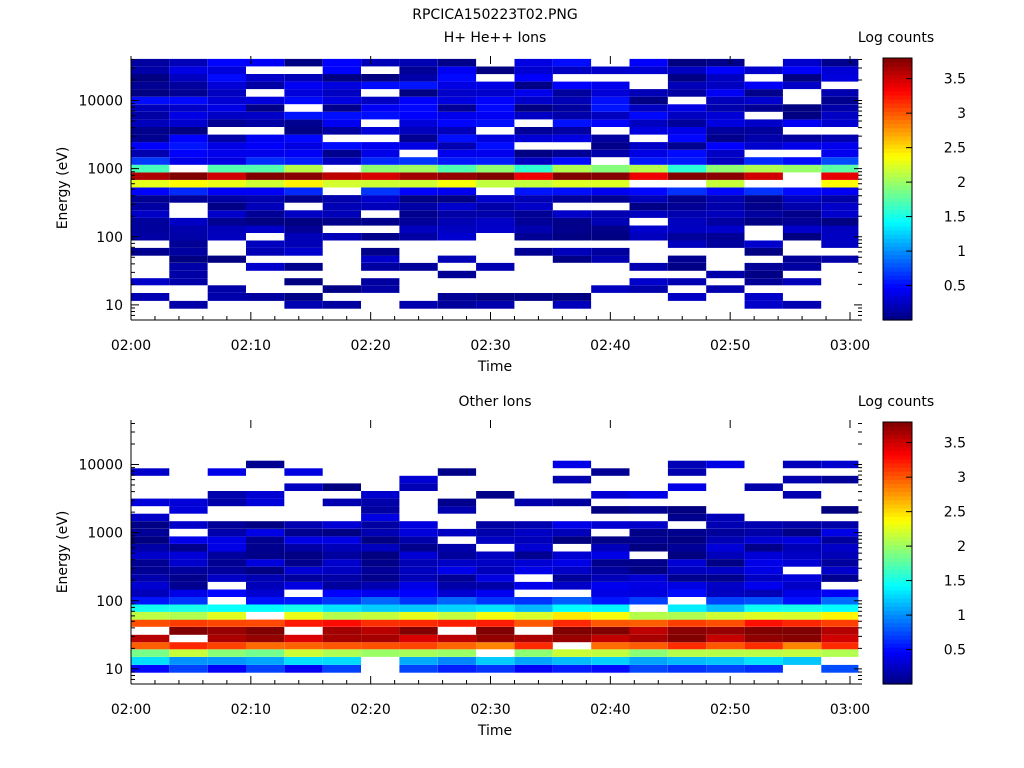 The image size is (1024, 768). What do you see at coordinates (955, 80) in the screenshot?
I see `colorbar-tick-label: 3.5` at bounding box center [955, 80].